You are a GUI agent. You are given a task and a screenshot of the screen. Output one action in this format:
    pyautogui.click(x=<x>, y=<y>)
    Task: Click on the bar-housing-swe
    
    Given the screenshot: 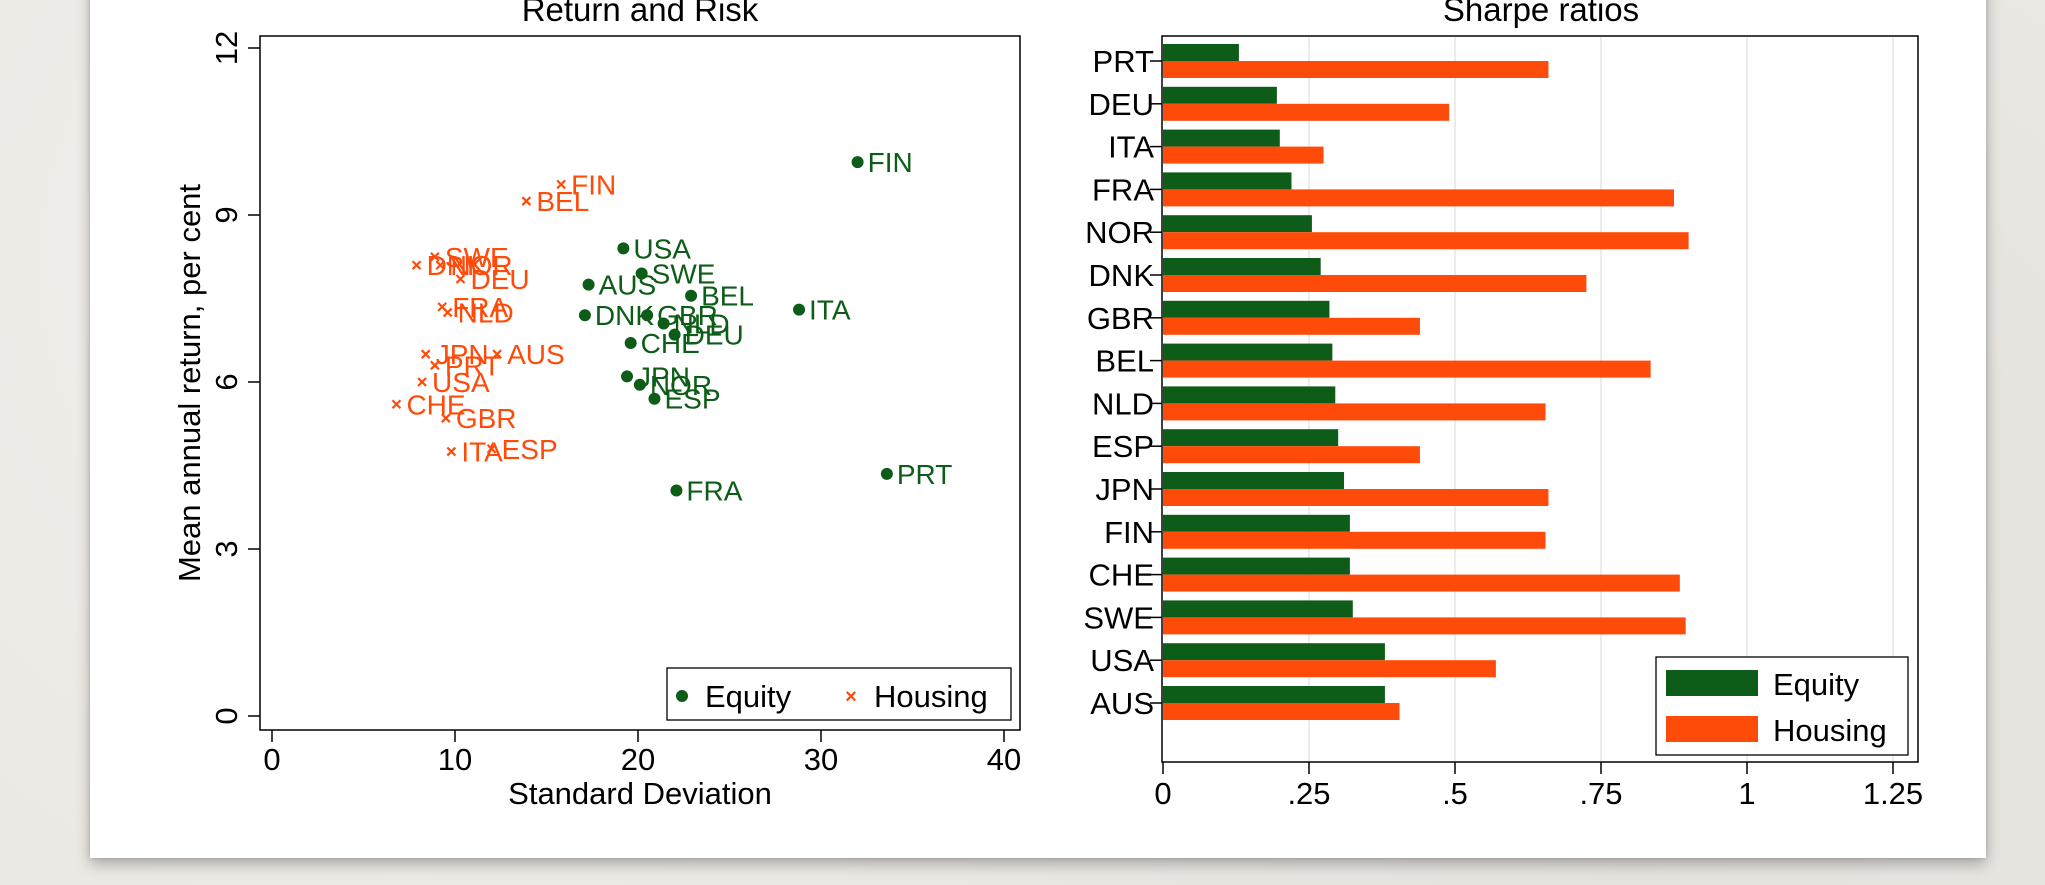 What is the action you would take?
    pyautogui.click(x=1424, y=626)
    